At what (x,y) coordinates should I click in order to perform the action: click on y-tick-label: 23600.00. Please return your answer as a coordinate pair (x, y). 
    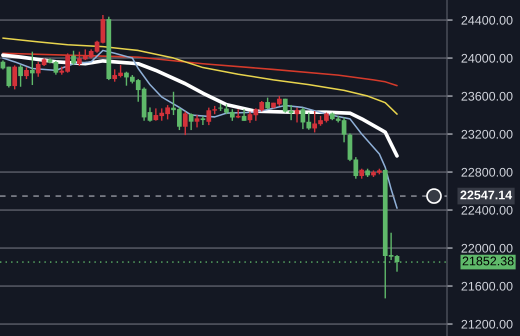
    Looking at the image, I should click on (487, 96).